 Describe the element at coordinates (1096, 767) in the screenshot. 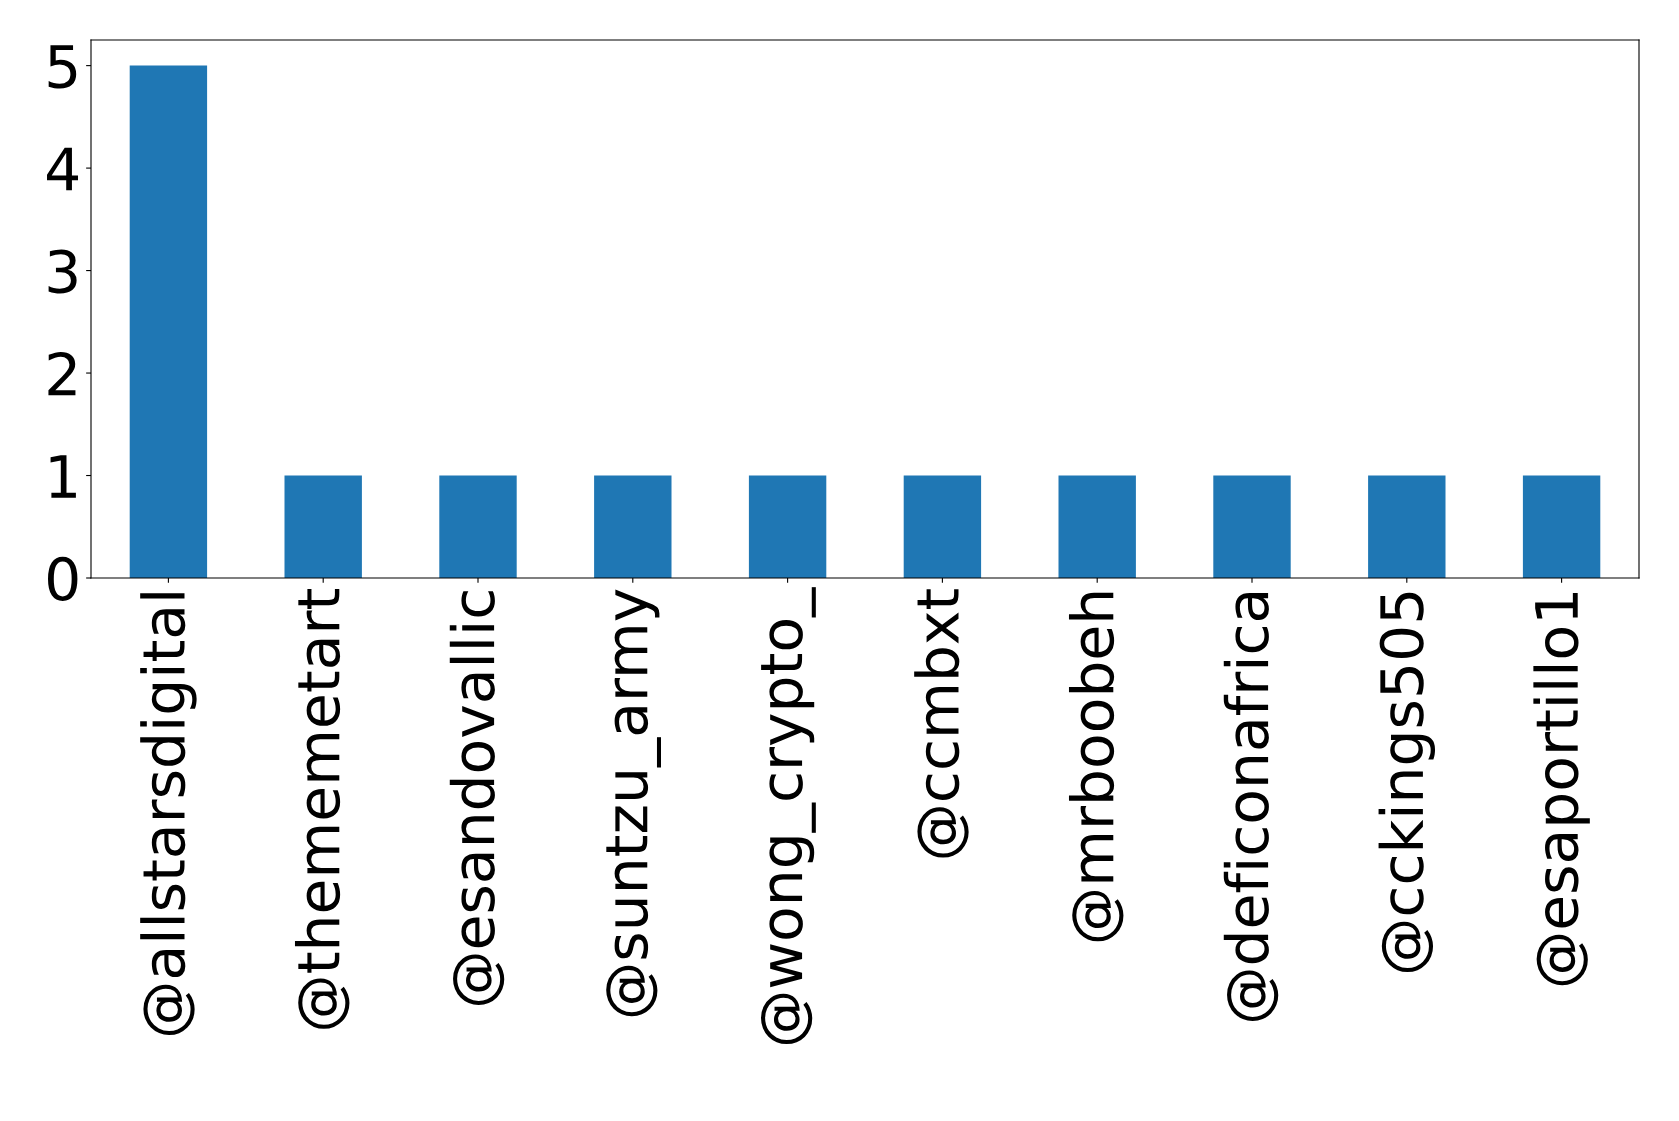

I see `x-tick-label: @mrboobeh` at that location.